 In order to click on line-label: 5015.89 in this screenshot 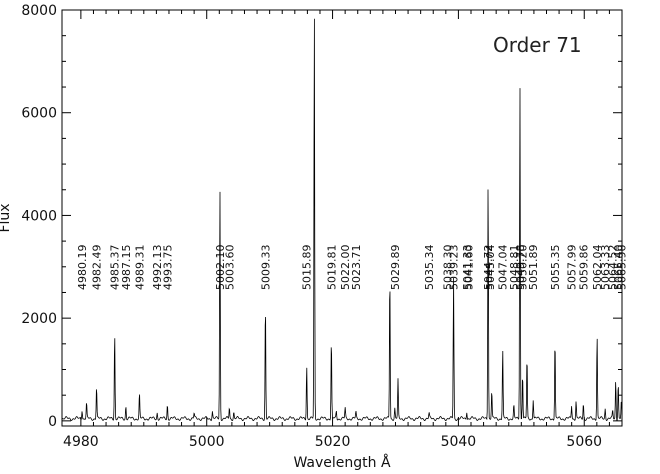, I will do `click(307, 268)`.